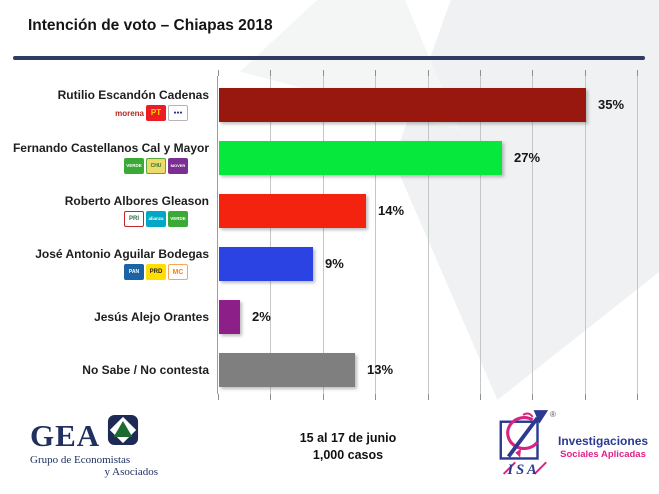 The image size is (659, 494). Describe the element at coordinates (348, 438) in the screenshot. I see `fieldwork-dates: 15 al 17 de junio` at that location.